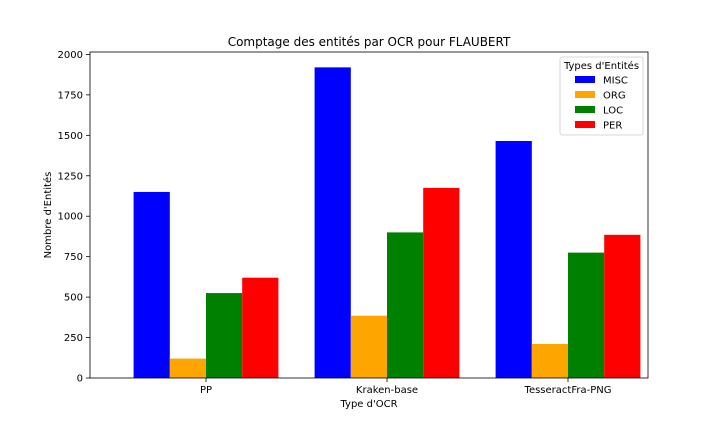  Describe the element at coordinates (73, 298) in the screenshot. I see `y-tick-label: 500` at that location.